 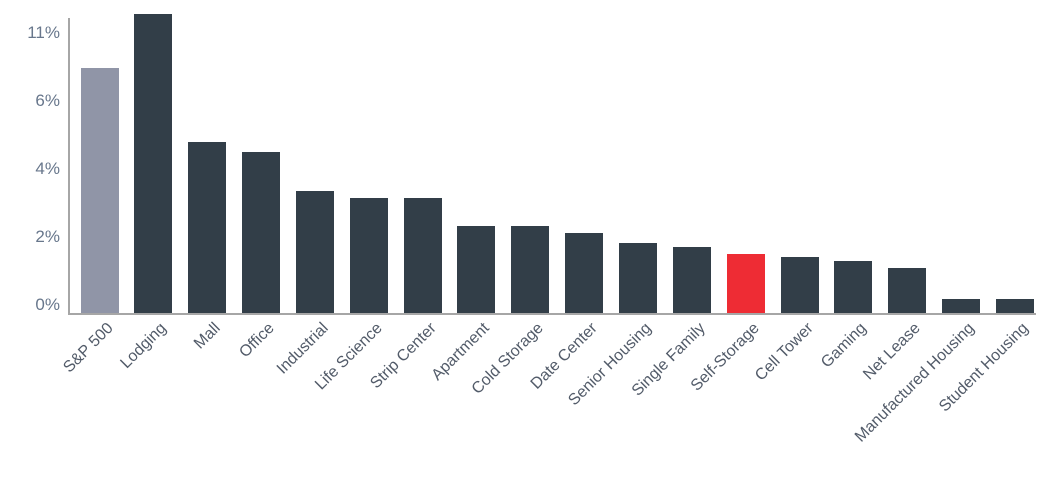 I want to click on bar-single-family, so click(x=691, y=279).